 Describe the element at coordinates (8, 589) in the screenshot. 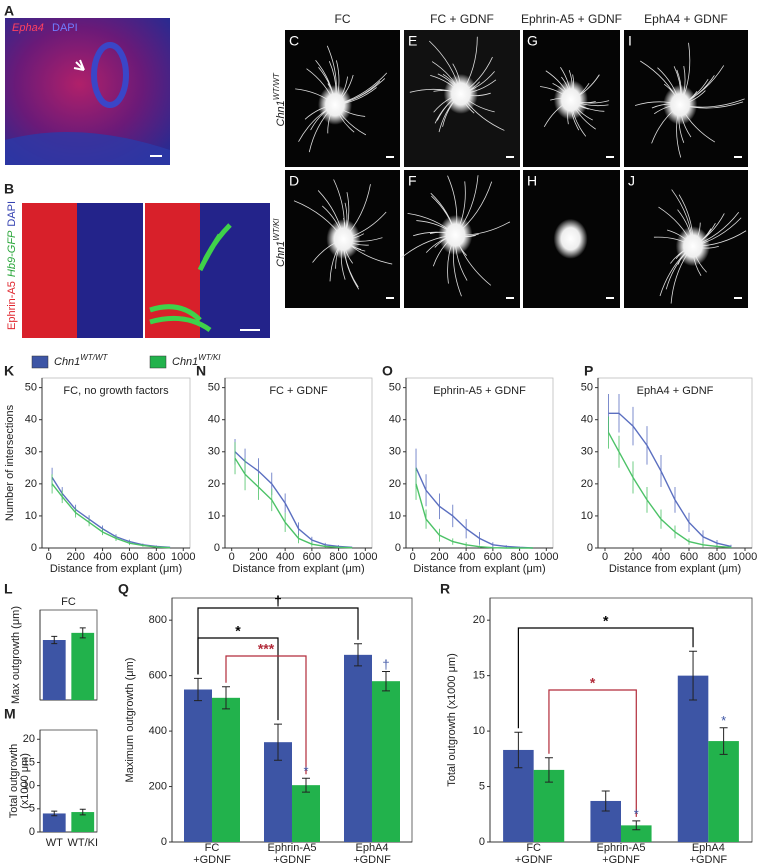

I see `panel-letter: L` at that location.